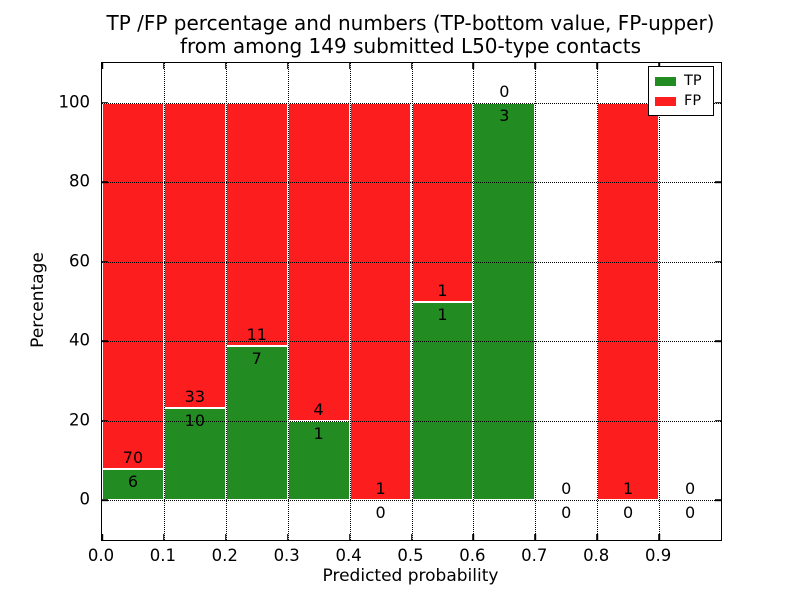 The height and width of the screenshot is (600, 800). Describe the element at coordinates (79, 261) in the screenshot. I see `y-tick-label: 60` at that location.